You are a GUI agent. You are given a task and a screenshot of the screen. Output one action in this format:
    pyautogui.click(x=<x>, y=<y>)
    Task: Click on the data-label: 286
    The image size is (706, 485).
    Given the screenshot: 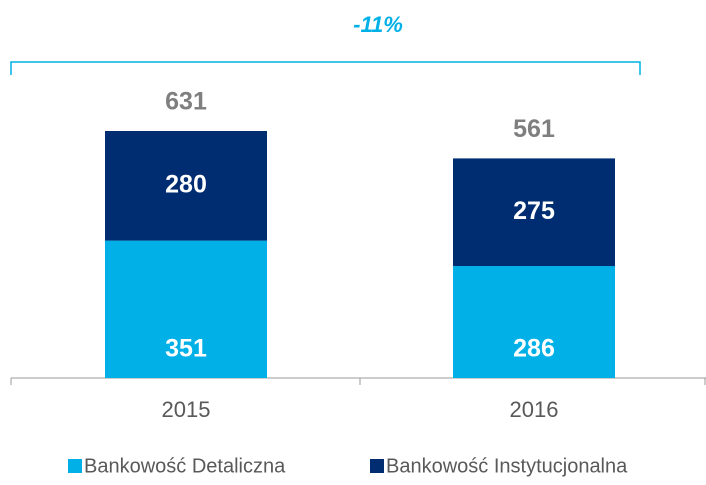 What is the action you would take?
    pyautogui.click(x=534, y=349)
    